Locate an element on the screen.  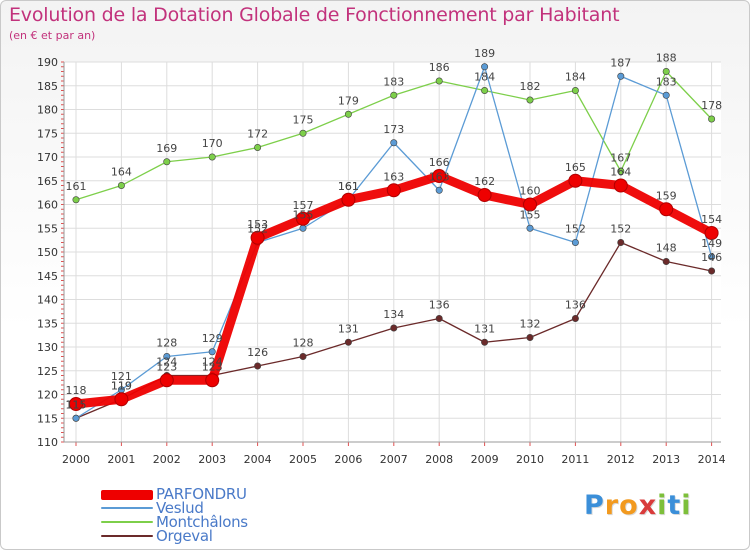
x-tick-label: 2011 is located at coordinates (575, 459).